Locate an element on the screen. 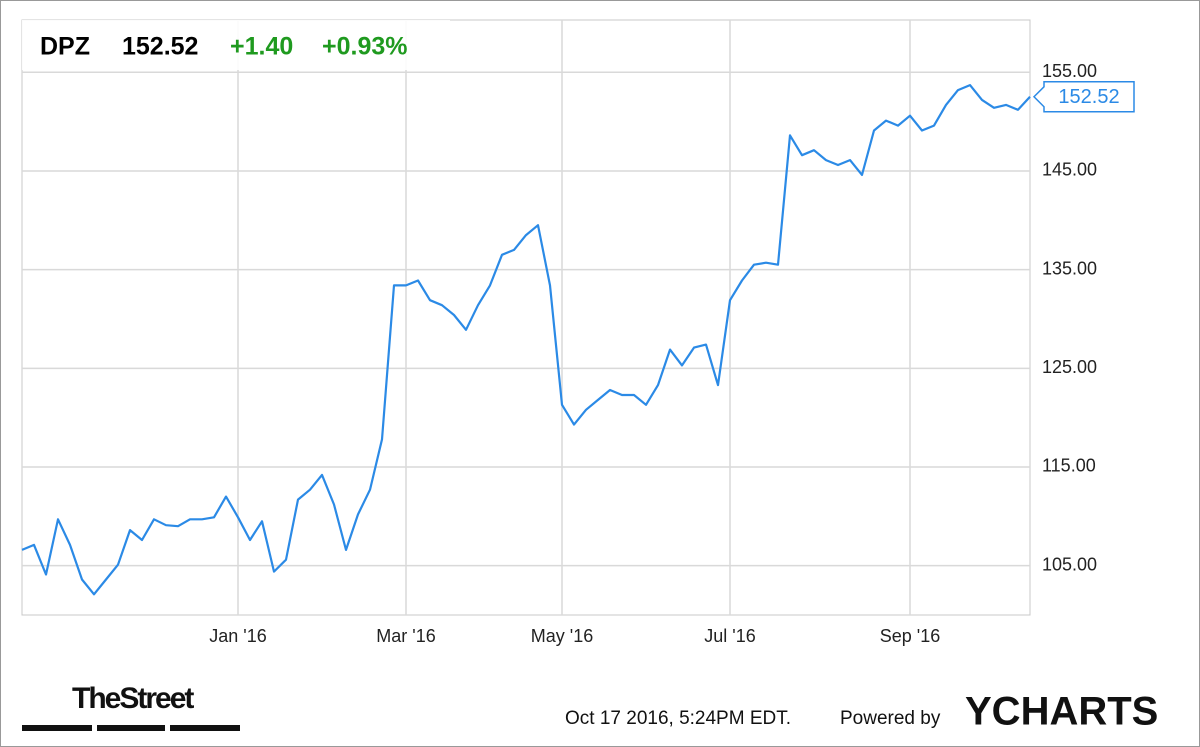  x-tick-label: Mar '16 is located at coordinates (405, 636).